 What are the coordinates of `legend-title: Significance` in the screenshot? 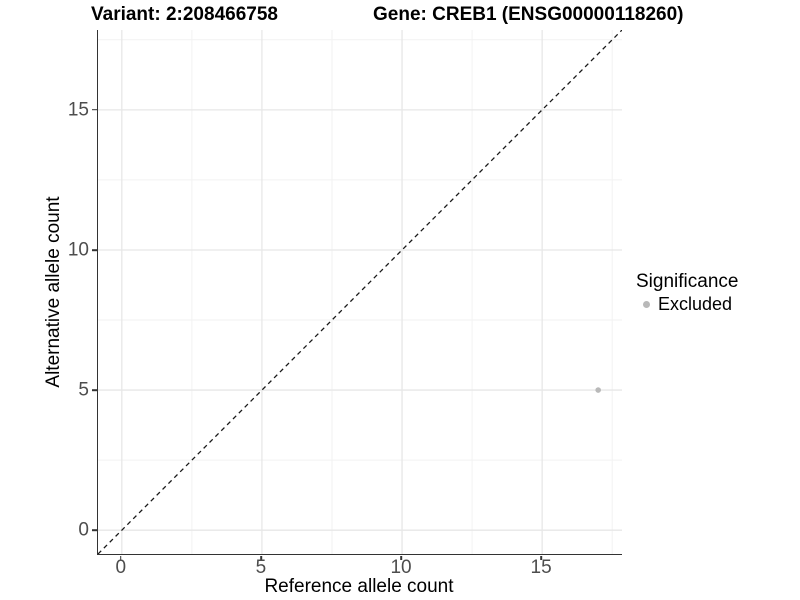 It's located at (687, 281).